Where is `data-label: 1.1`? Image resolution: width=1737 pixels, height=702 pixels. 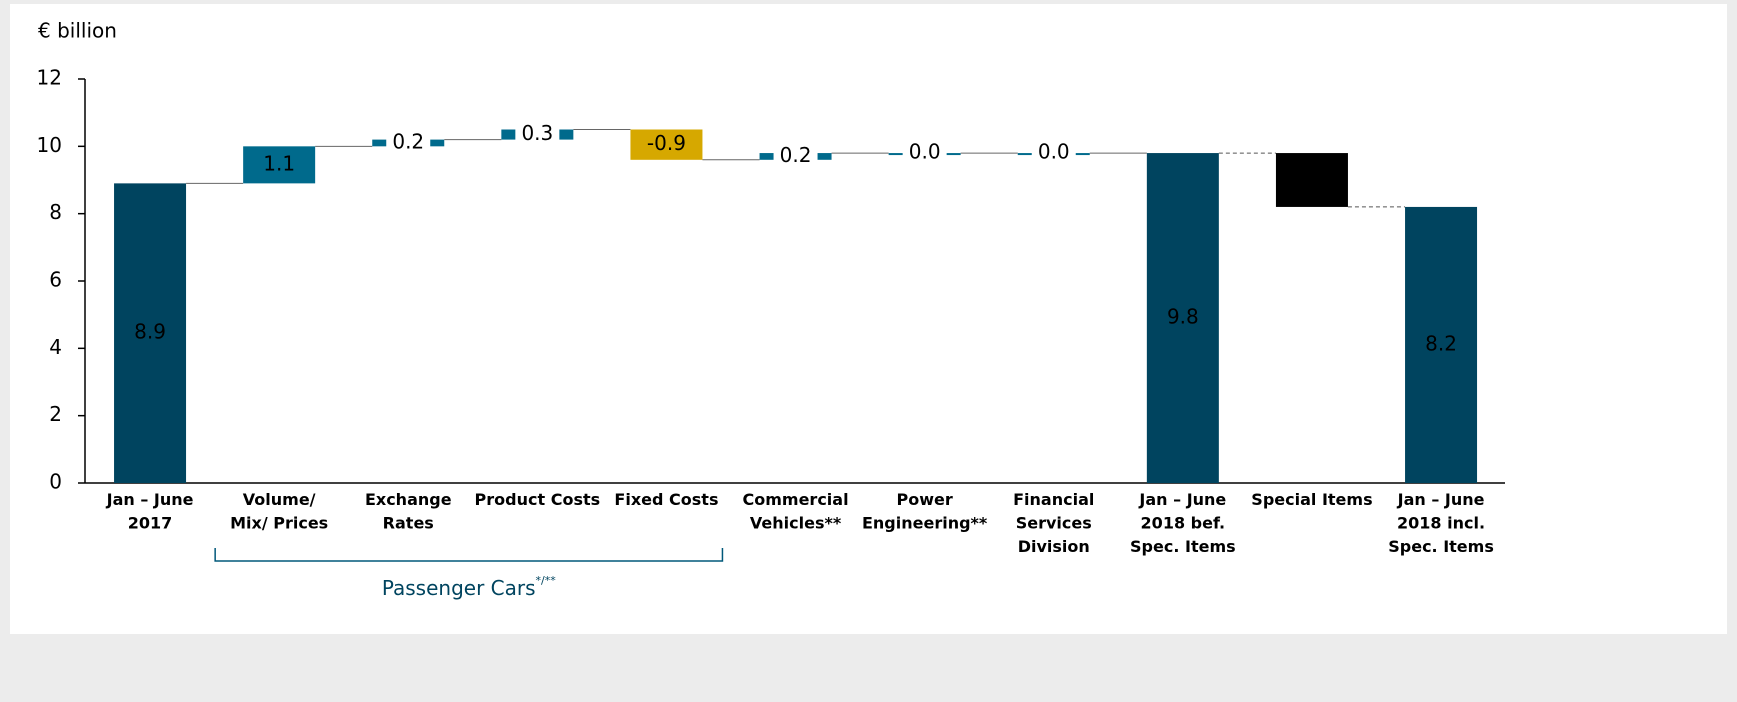 data-label: 1.1 is located at coordinates (279, 163).